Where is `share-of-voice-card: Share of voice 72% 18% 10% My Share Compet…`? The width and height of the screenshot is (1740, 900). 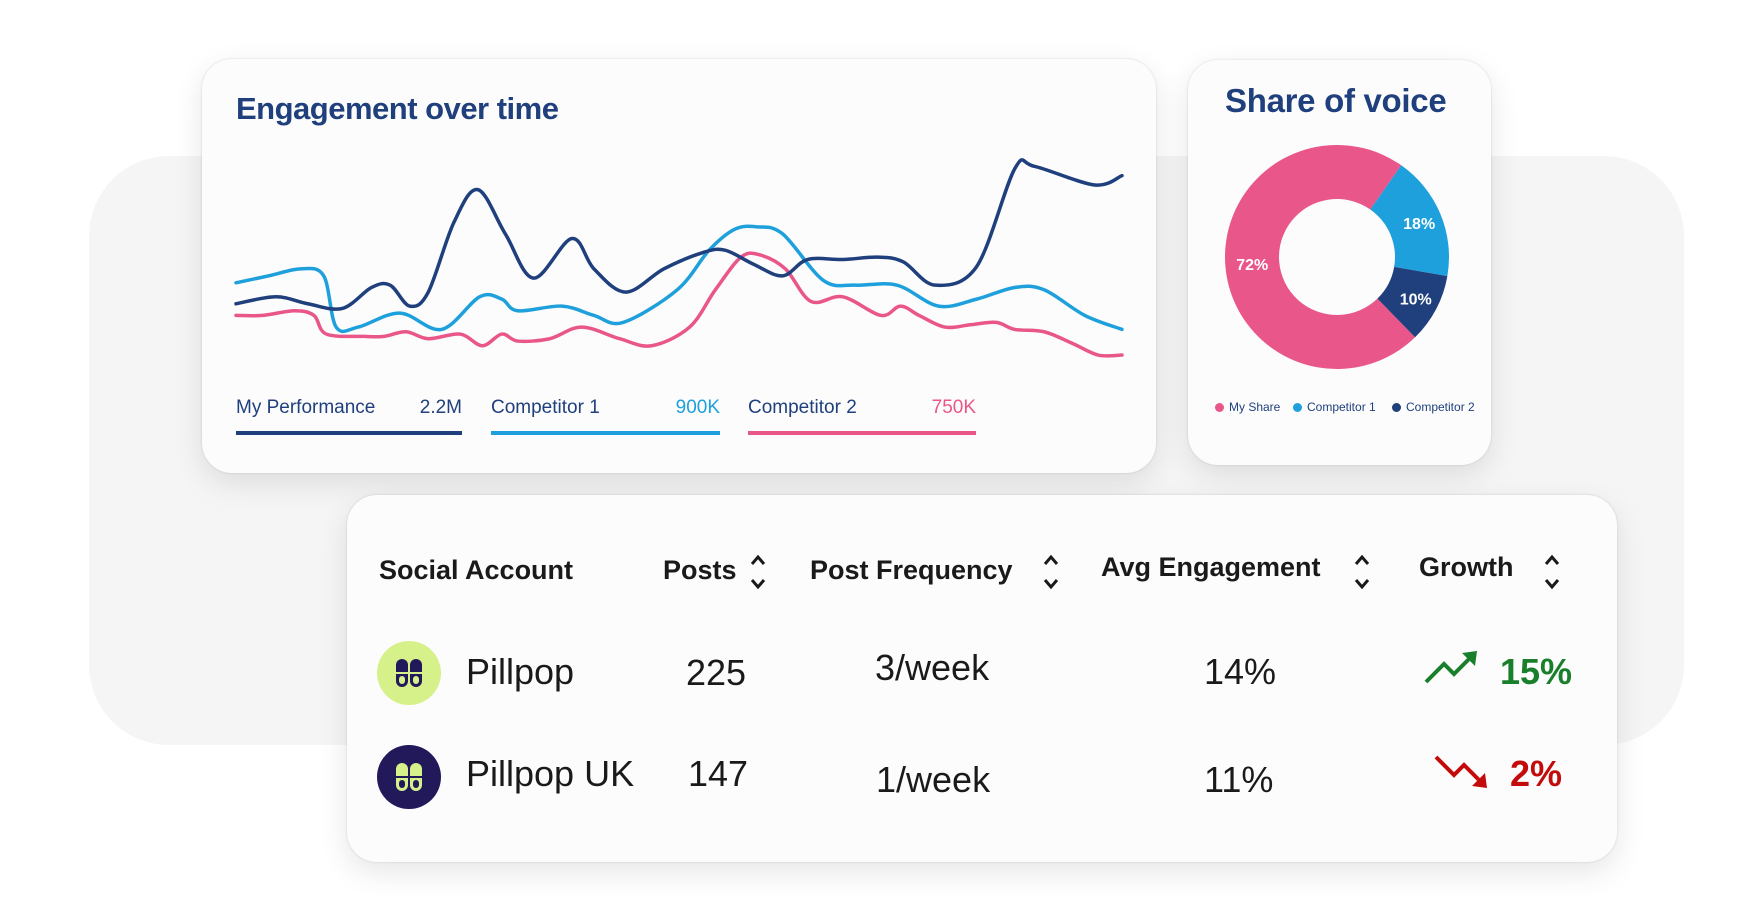
share-of-voice-card: Share of voice 72% 18% 10% My Share Compet… is located at coordinates (1339, 262).